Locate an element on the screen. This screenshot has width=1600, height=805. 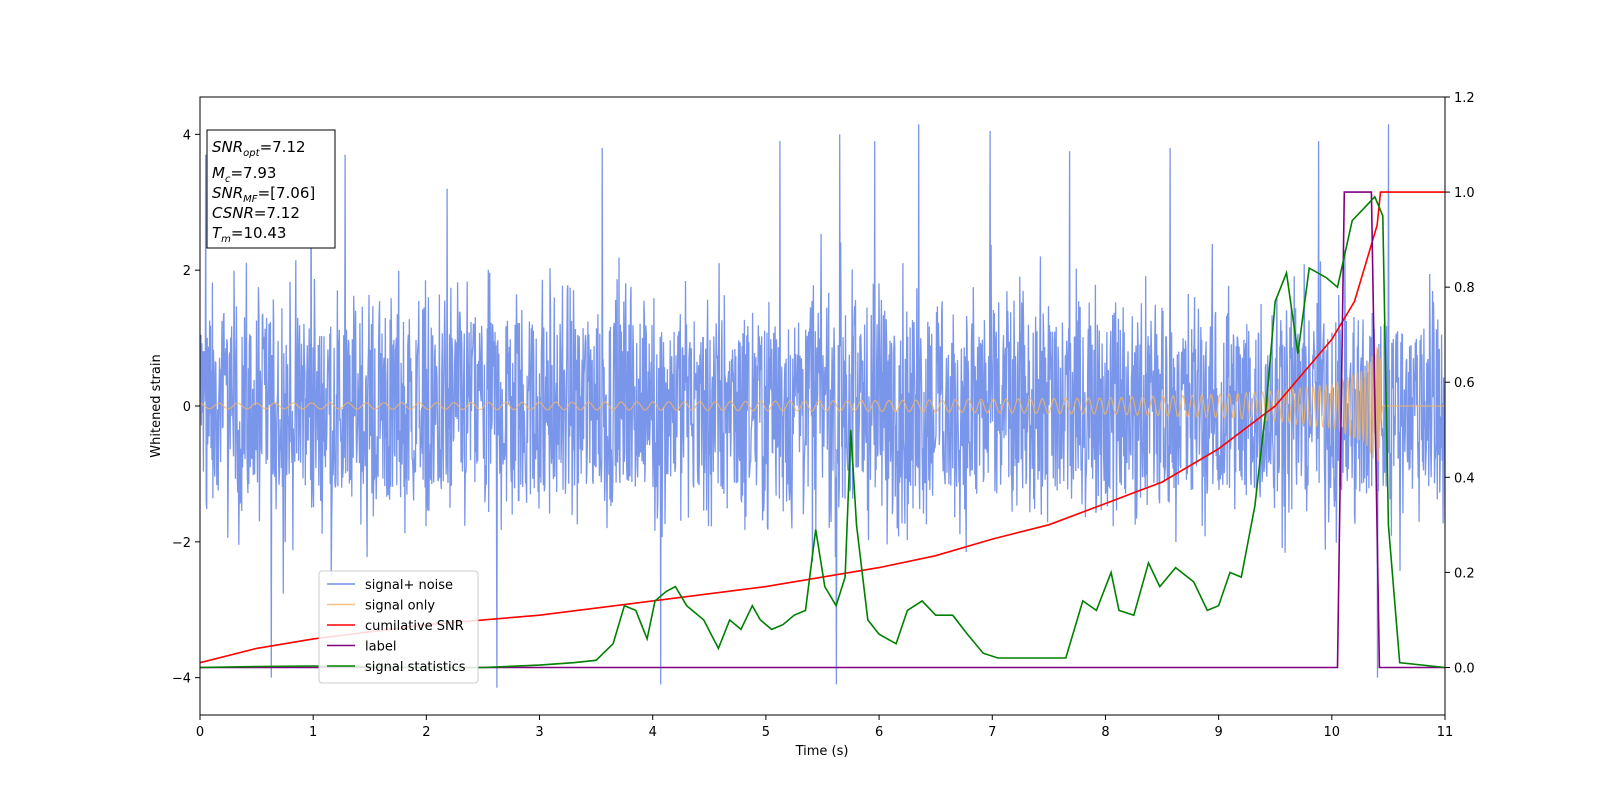
x-tick-label: 1 is located at coordinates (313, 732).